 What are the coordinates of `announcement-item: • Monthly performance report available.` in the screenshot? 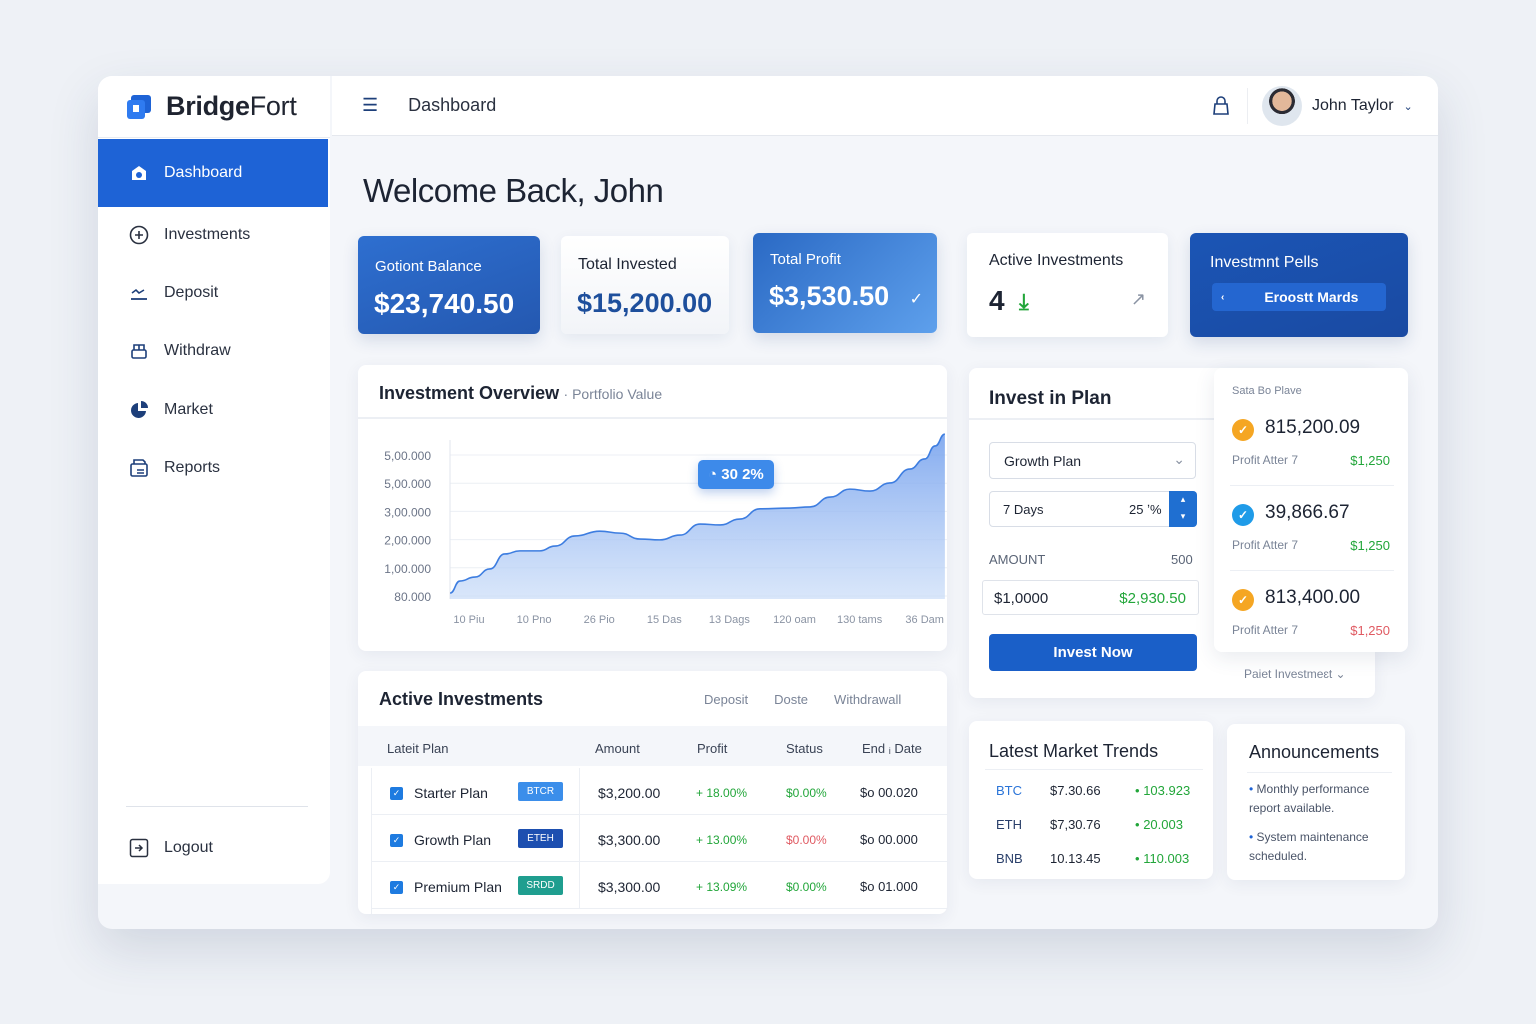 It's located at (1309, 798).